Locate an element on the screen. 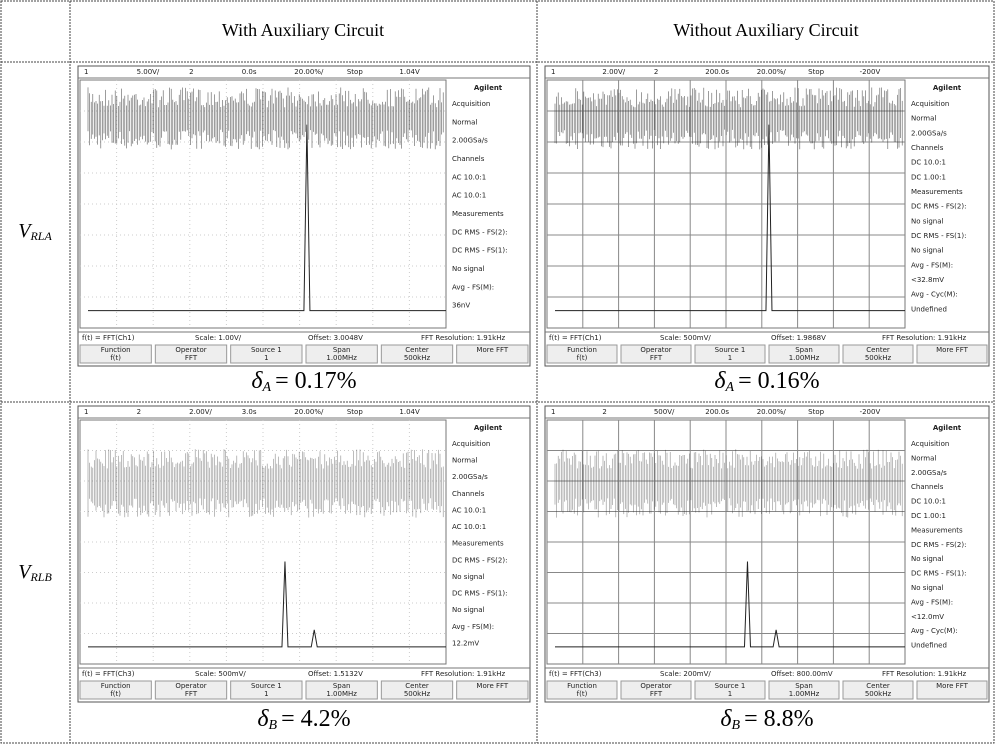 The width and height of the screenshot is (995, 744). scope-bottom-label: Offset: 1.9868V is located at coordinates (798, 338).